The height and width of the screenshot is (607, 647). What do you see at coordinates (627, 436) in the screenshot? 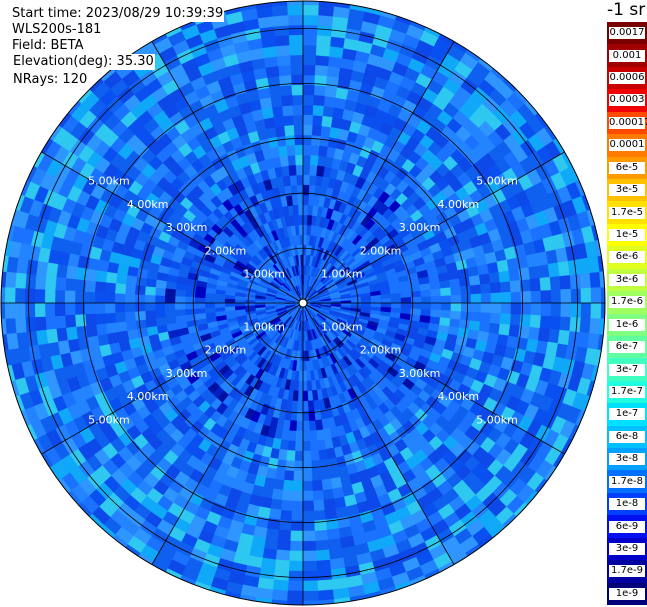
I see `colorbar-tick-label: 6e-8` at bounding box center [627, 436].